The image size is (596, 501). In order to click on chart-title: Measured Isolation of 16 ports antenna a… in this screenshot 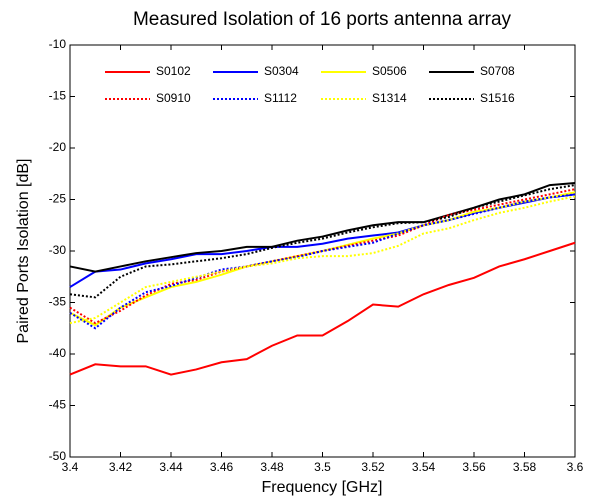, I will do `click(322, 19)`.